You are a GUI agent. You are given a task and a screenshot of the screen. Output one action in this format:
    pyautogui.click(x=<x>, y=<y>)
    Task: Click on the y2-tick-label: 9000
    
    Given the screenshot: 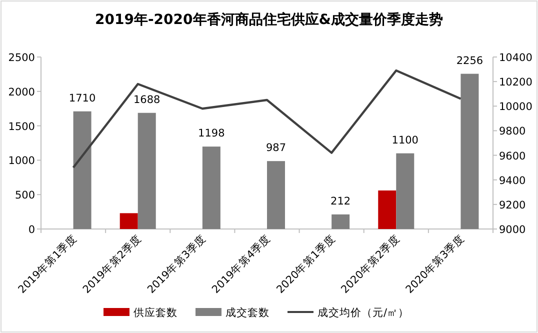 What is the action you would take?
    pyautogui.click(x=512, y=230)
    